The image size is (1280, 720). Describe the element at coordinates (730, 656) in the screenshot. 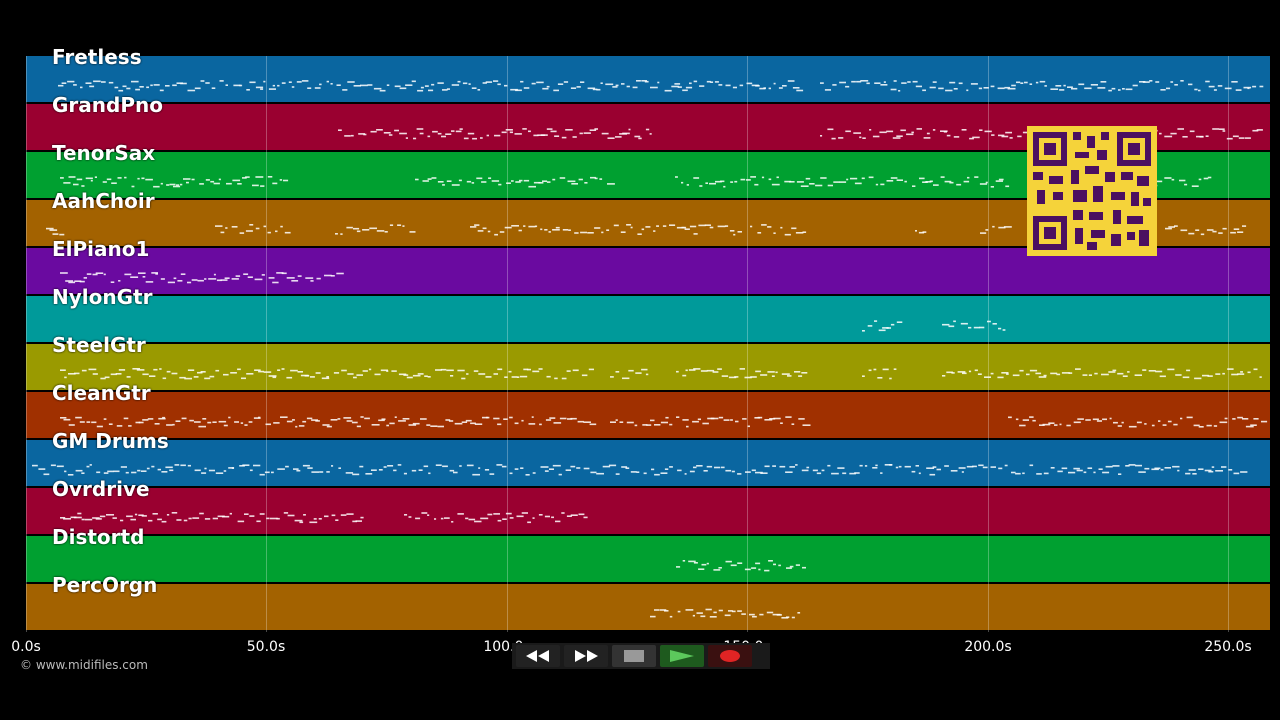

I see `record-button` at that location.